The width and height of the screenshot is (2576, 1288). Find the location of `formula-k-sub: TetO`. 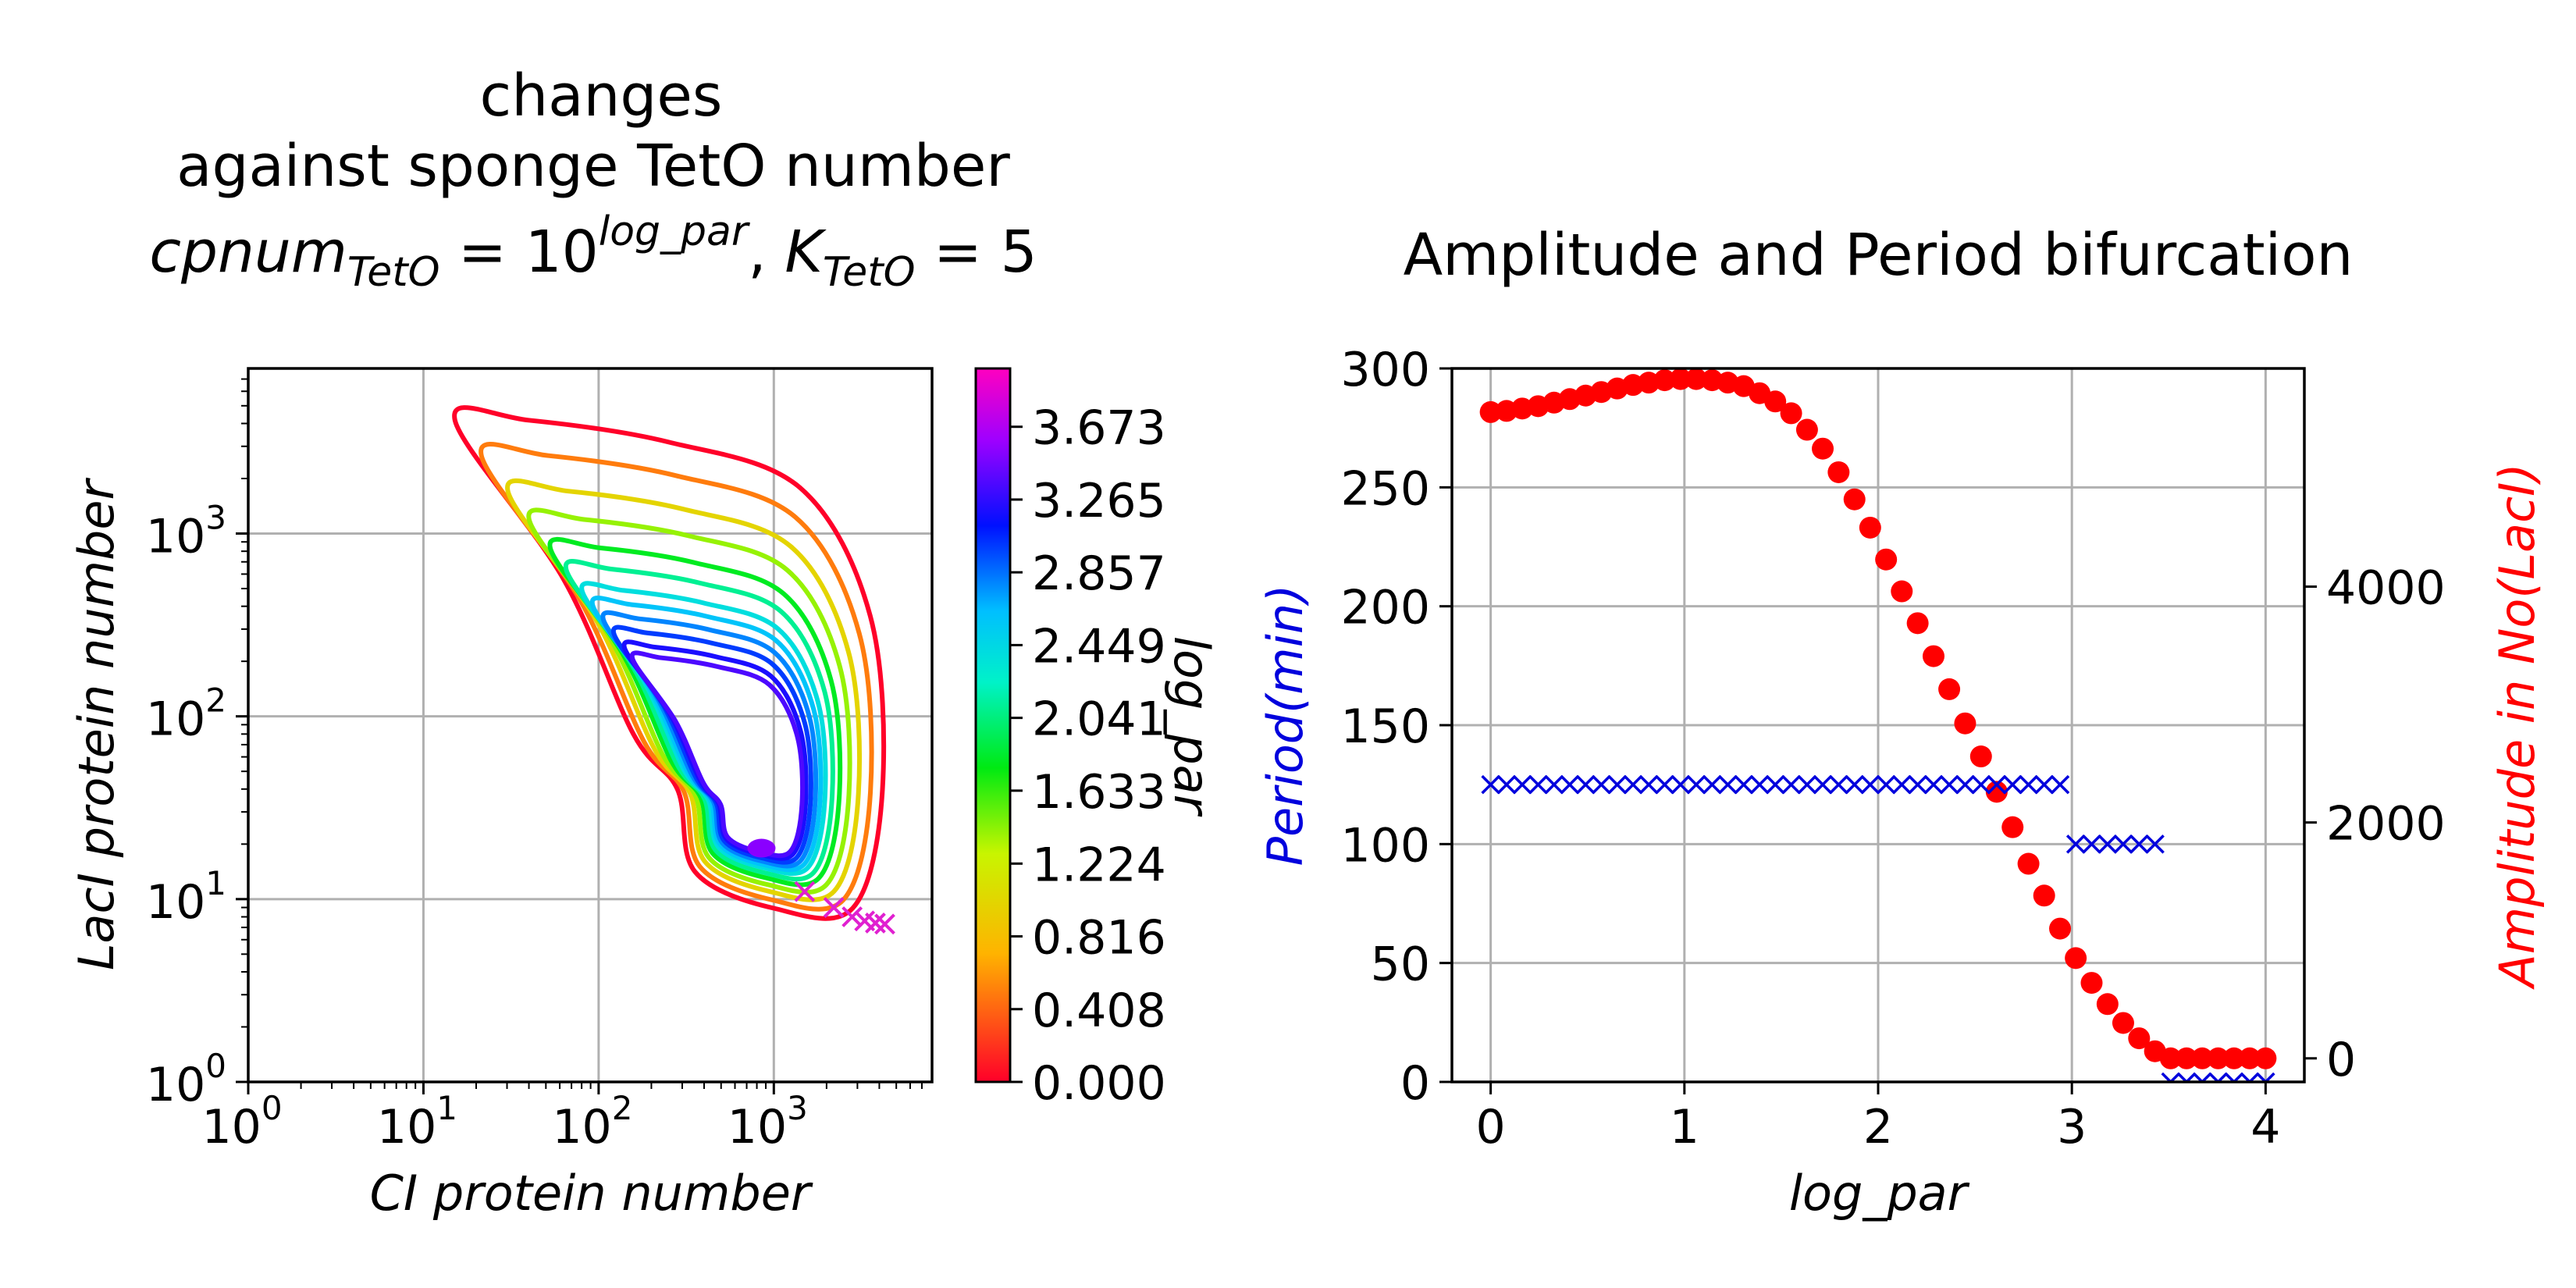

formula-k-sub: TetO is located at coordinates (869, 272).